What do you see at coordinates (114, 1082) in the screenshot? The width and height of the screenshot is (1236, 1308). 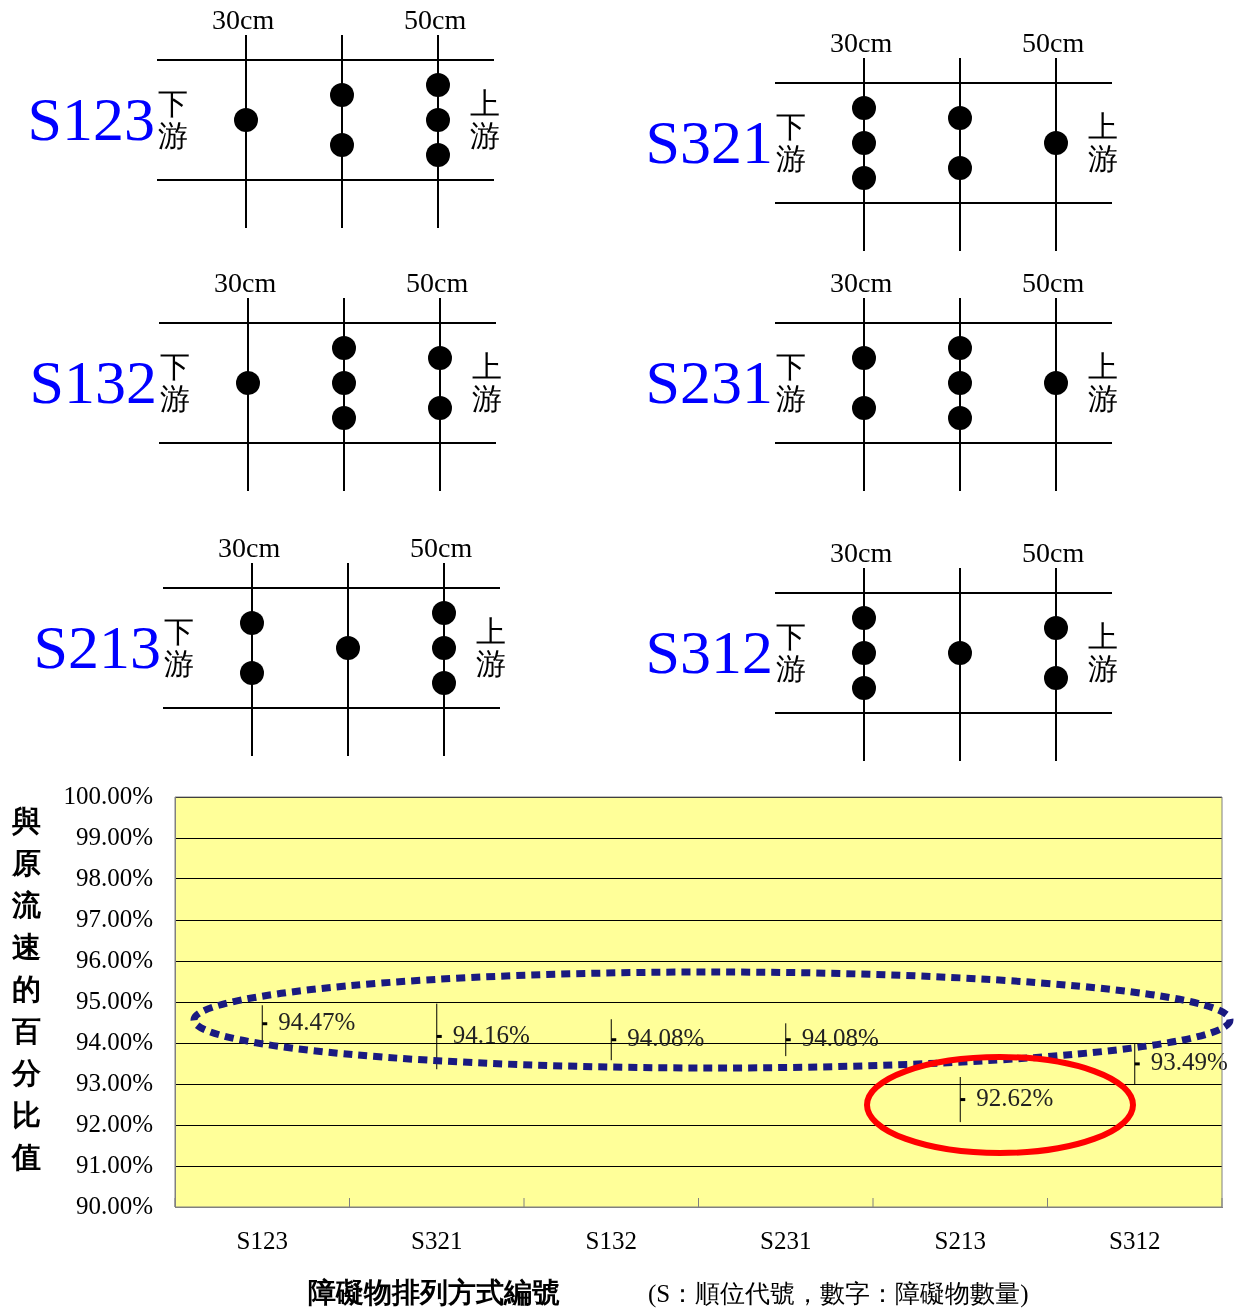 I see `y-tick-label: 93.00%` at bounding box center [114, 1082].